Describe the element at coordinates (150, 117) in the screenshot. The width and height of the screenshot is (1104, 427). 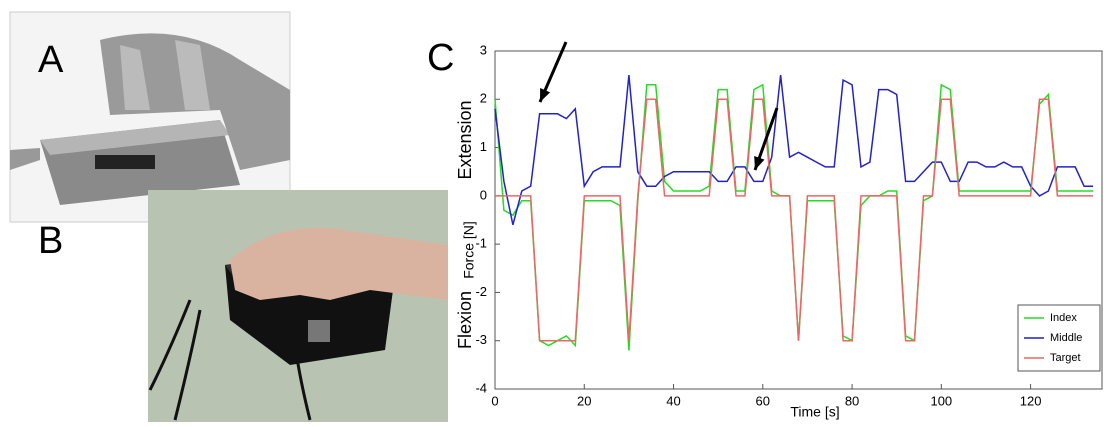
I see `photo-a` at that location.